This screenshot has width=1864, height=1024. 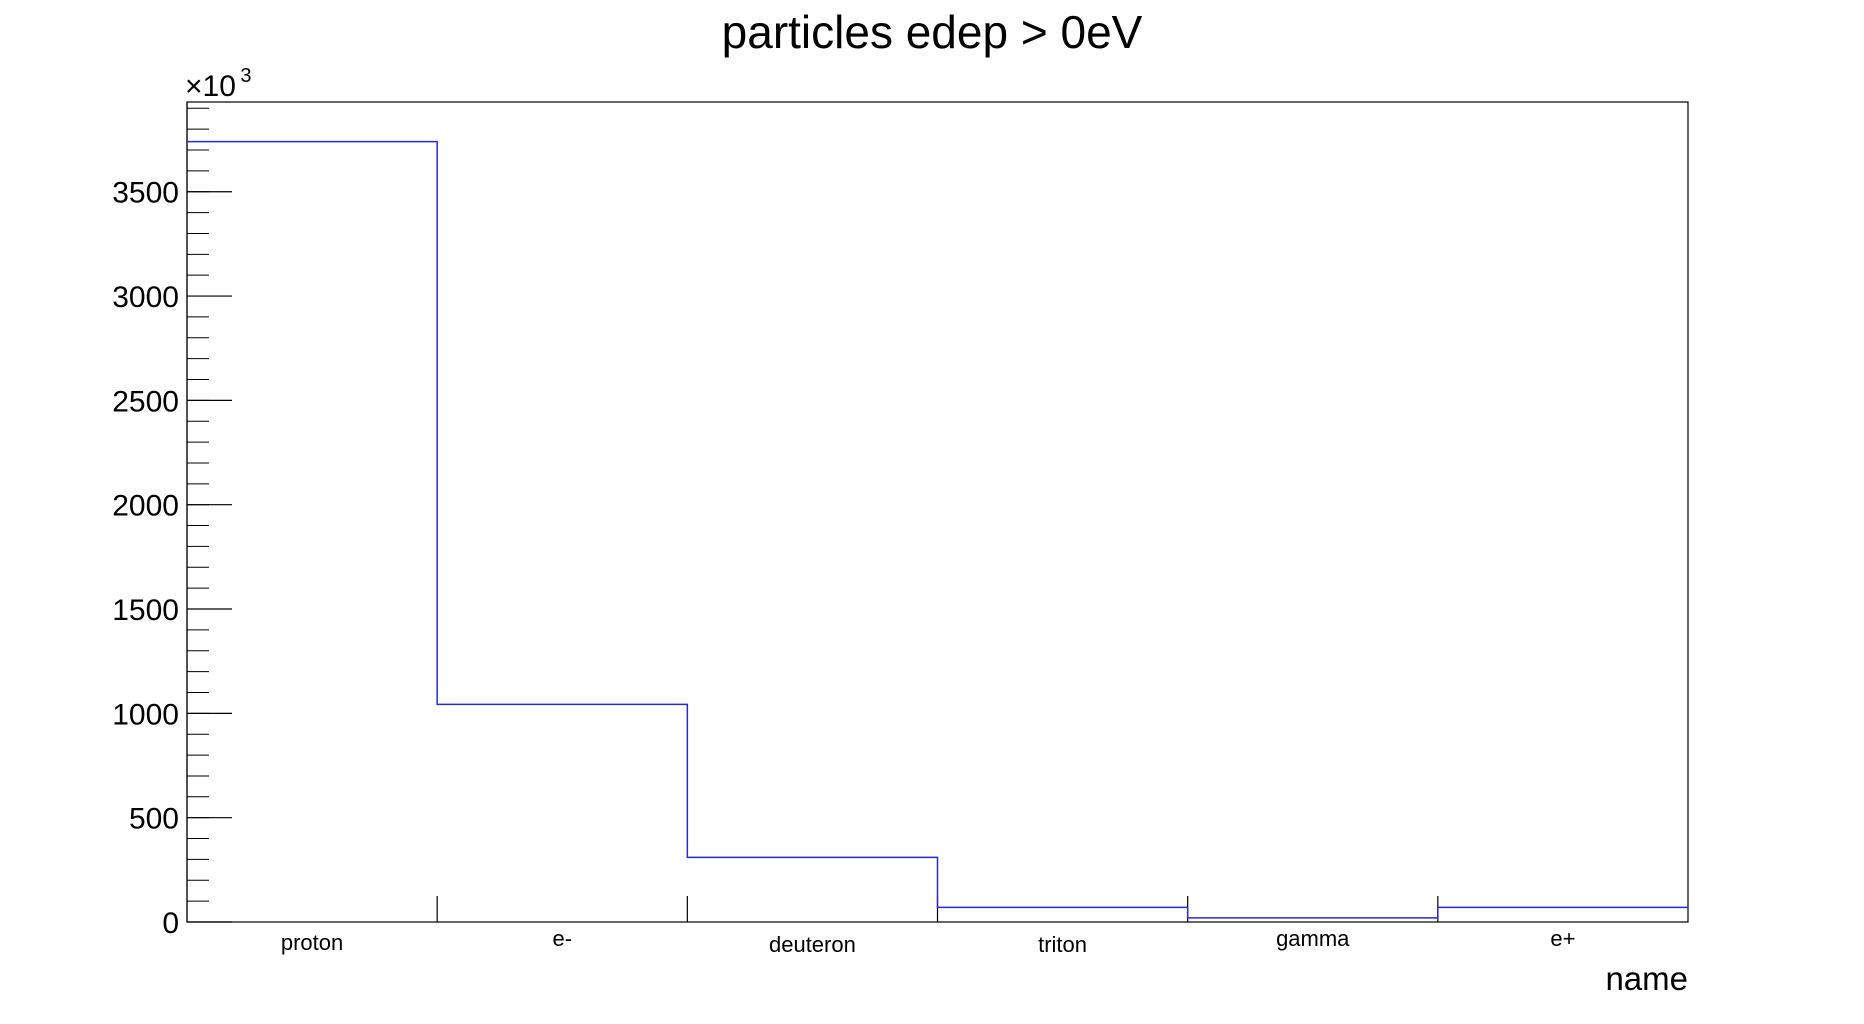 What do you see at coordinates (145, 193) in the screenshot?
I see `y-tick-label: 3500` at bounding box center [145, 193].